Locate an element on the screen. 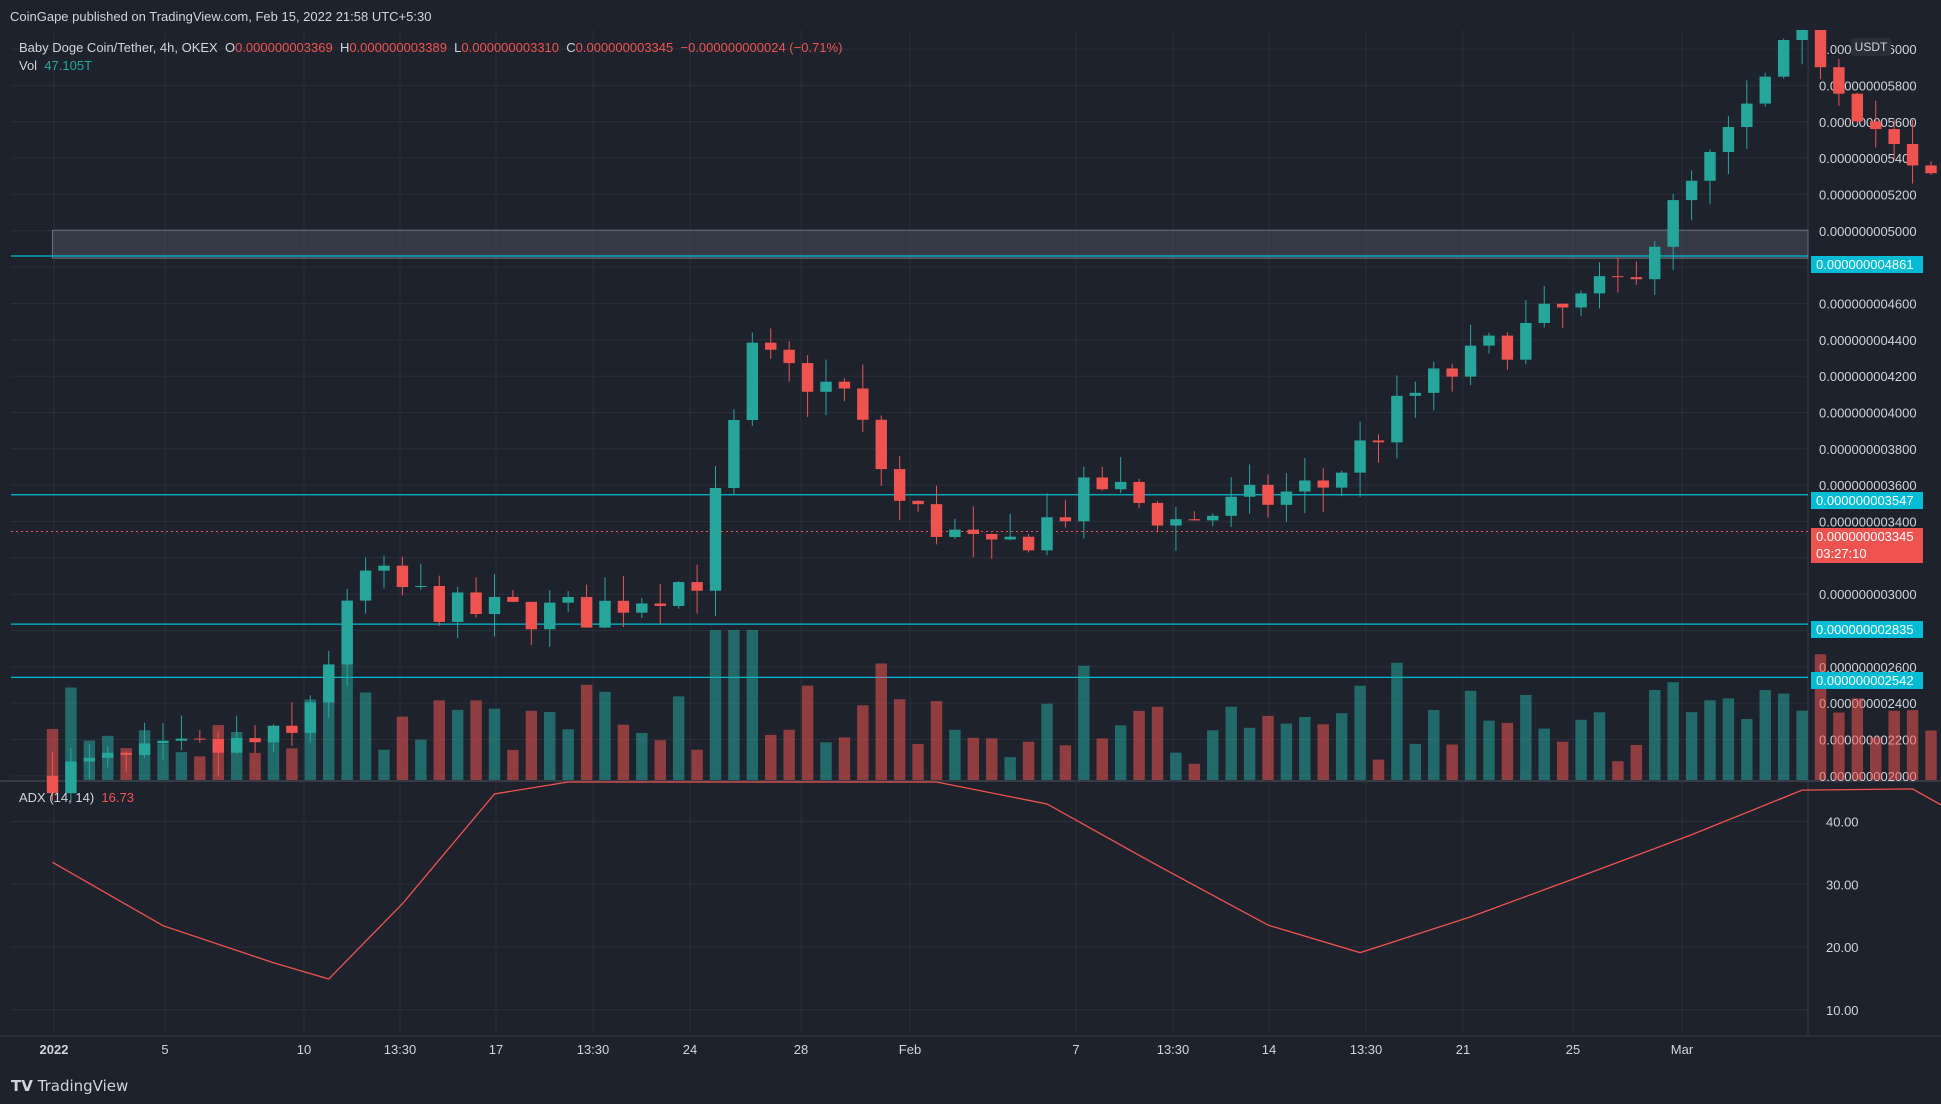 Image resolution: width=1941 pixels, height=1104 pixels. symbol-title: Baby Doge Coin/Tether, 4h, OKEX is located at coordinates (118, 47).